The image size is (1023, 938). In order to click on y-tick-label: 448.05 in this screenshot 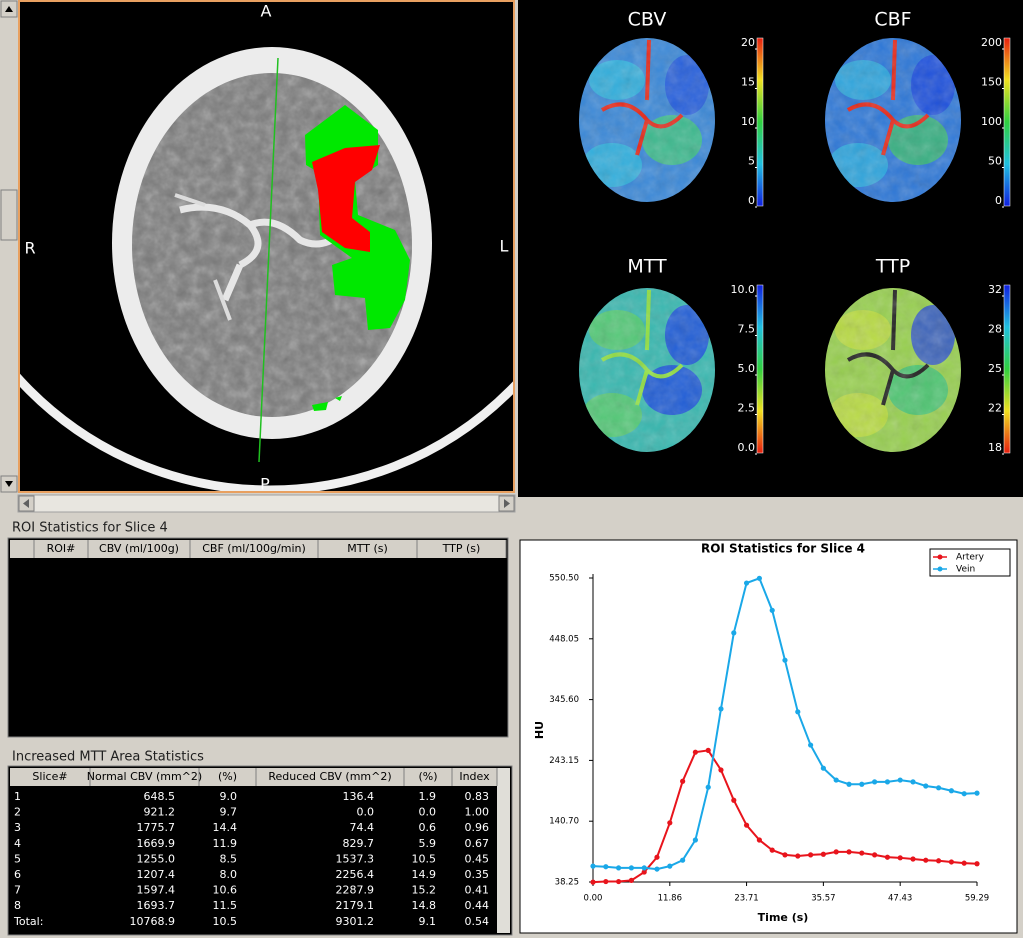, I will do `click(564, 639)`.